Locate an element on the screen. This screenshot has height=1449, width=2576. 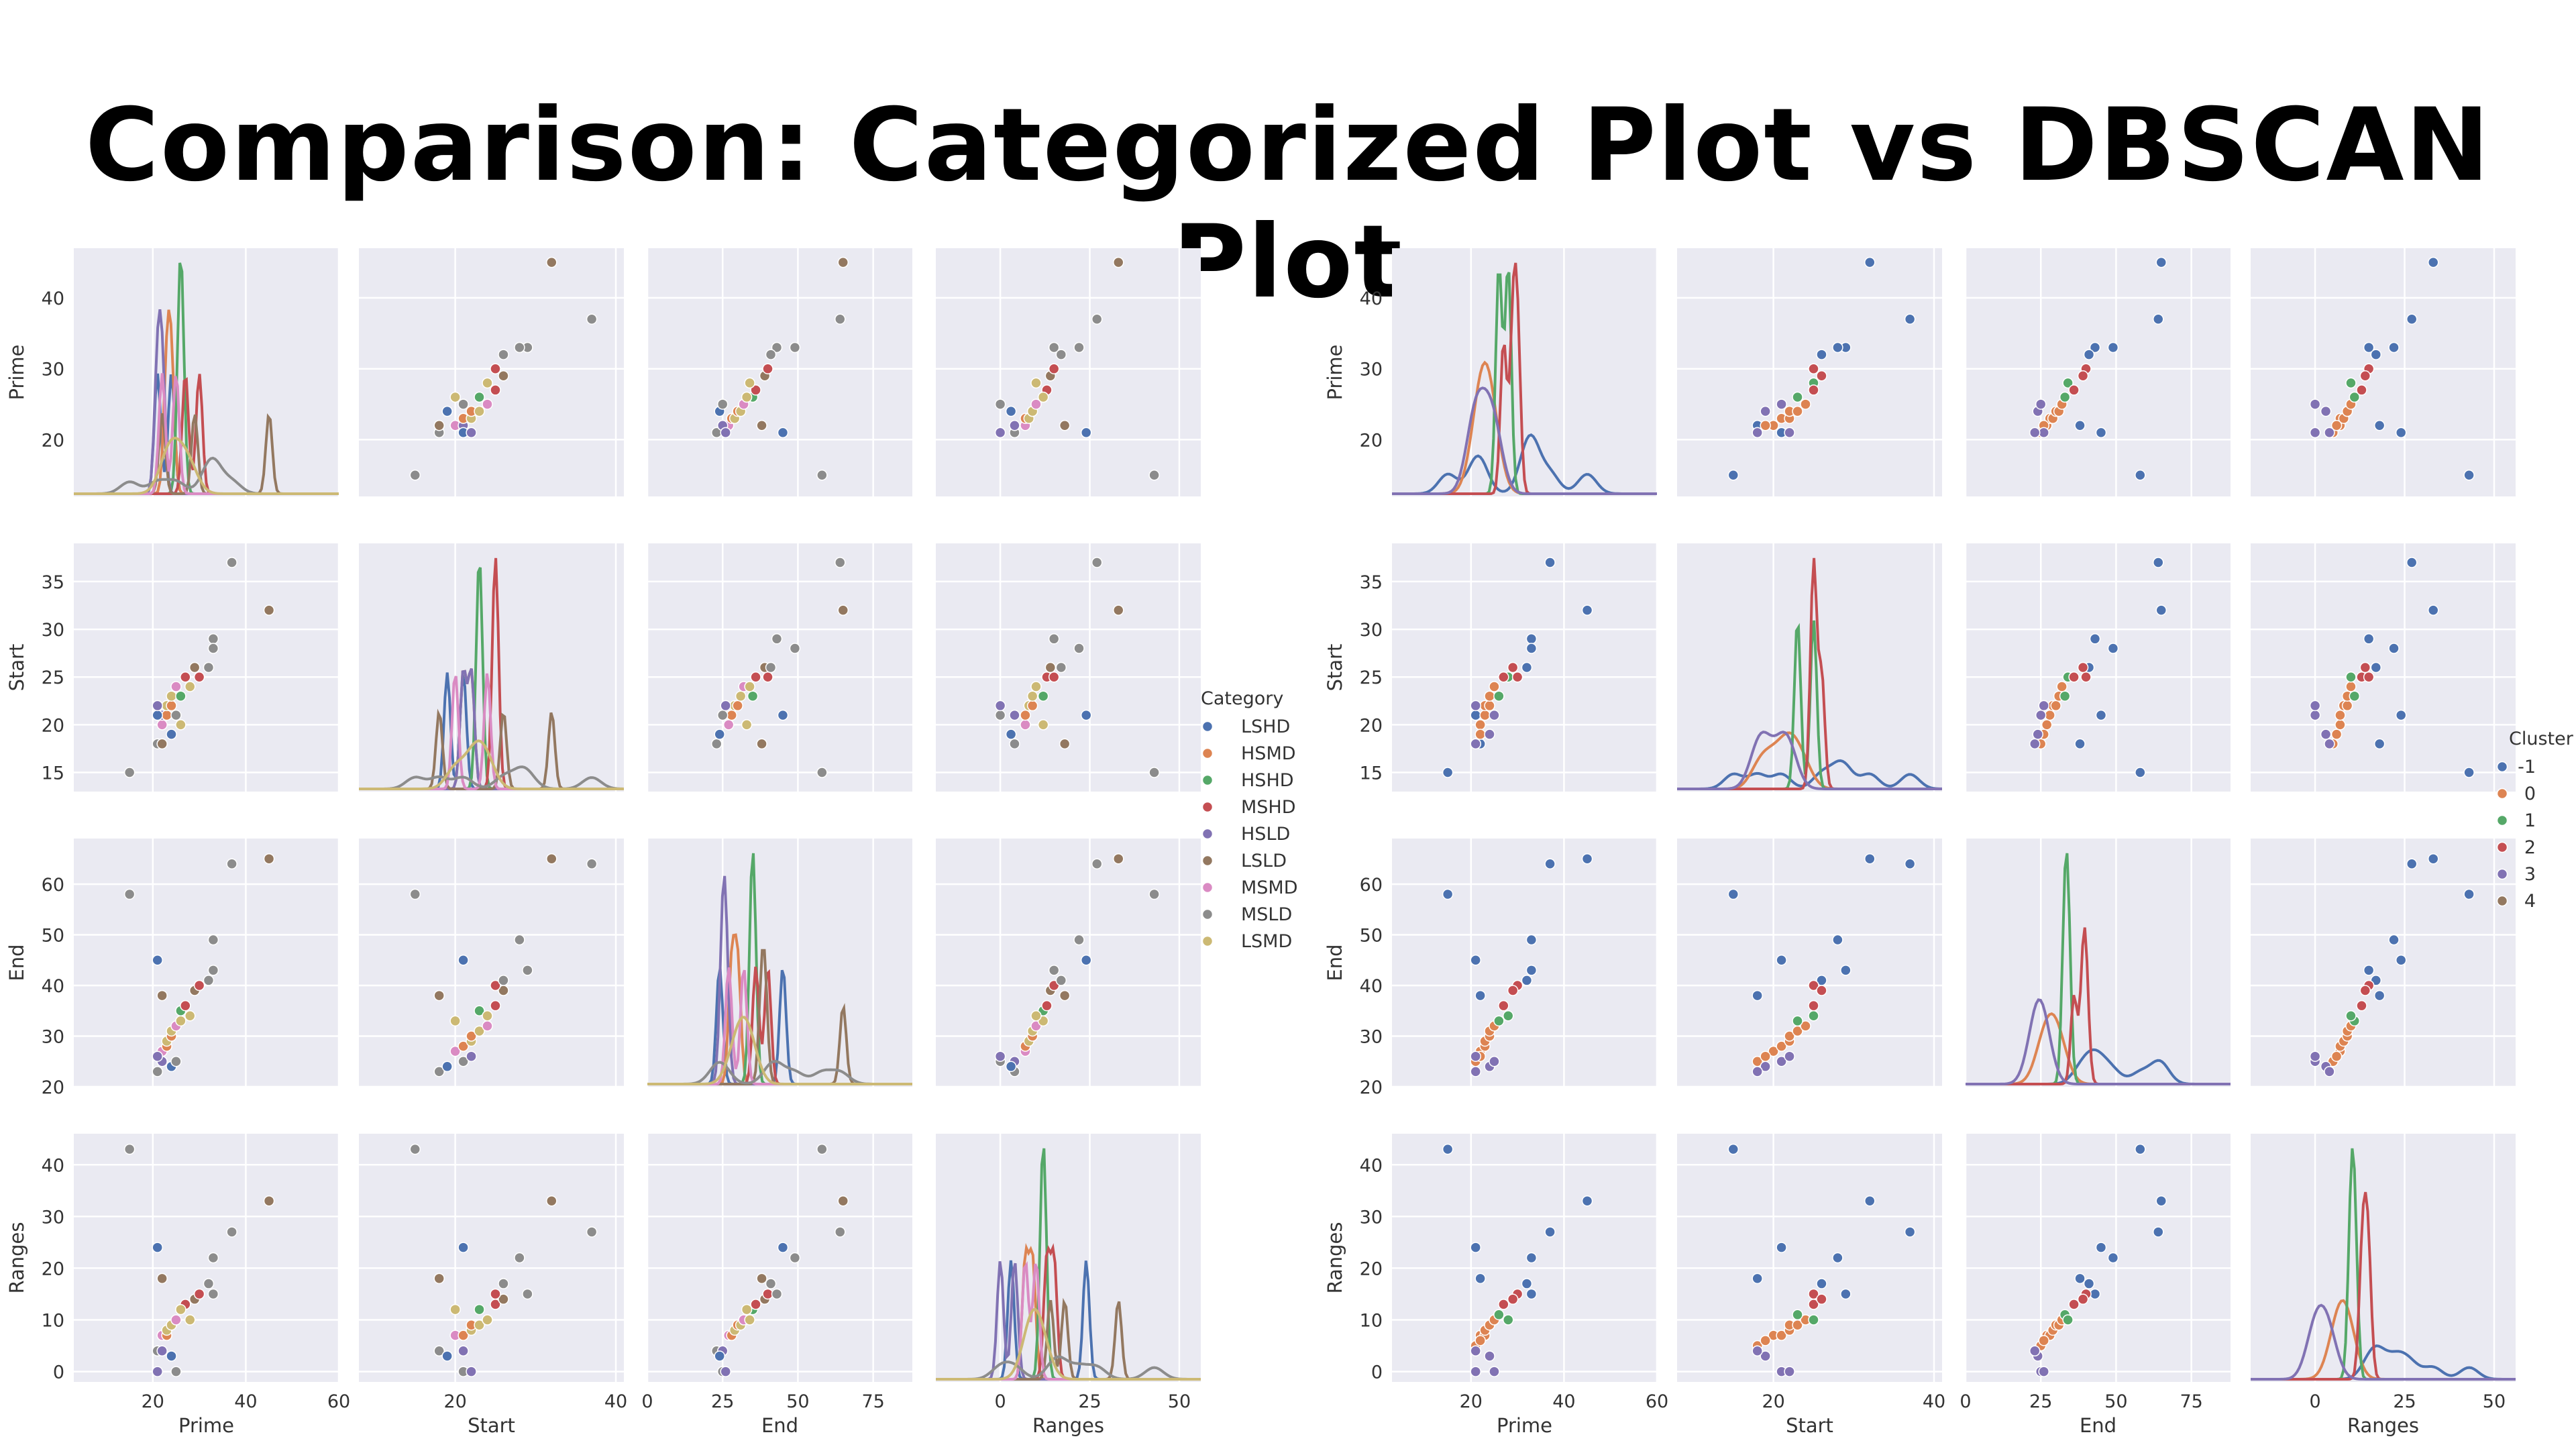
y-tick-label: 30 is located at coordinates (53, 630).